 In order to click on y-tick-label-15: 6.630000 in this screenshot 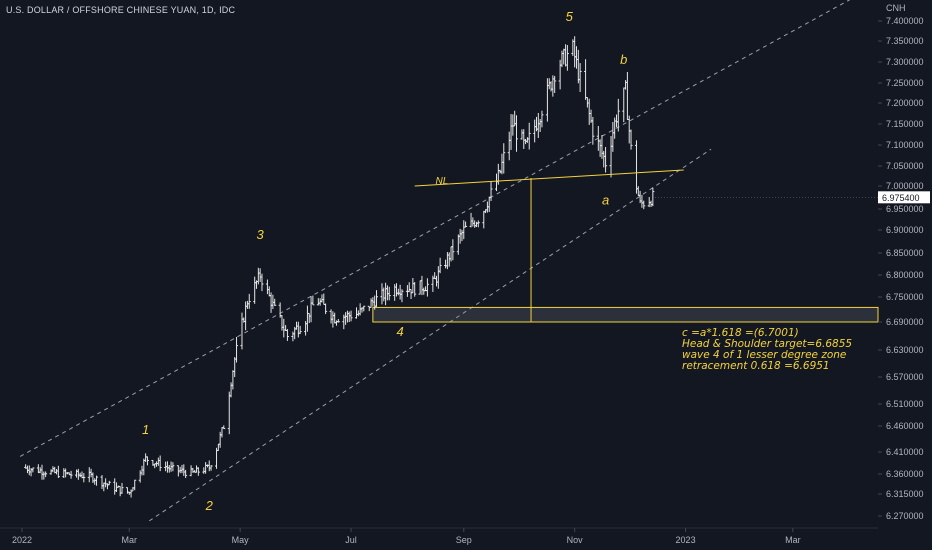, I will do `click(905, 350)`.